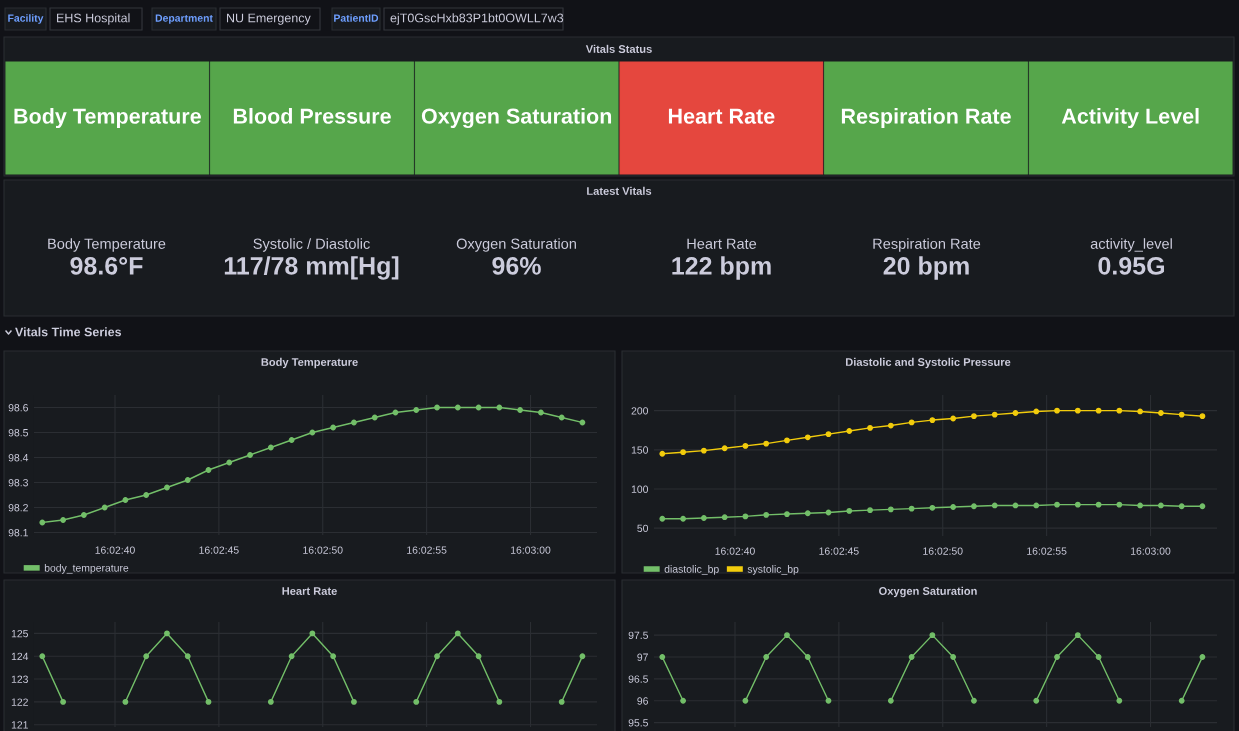  Describe the element at coordinates (20, 656) in the screenshot. I see `y-tick-label: 124` at that location.